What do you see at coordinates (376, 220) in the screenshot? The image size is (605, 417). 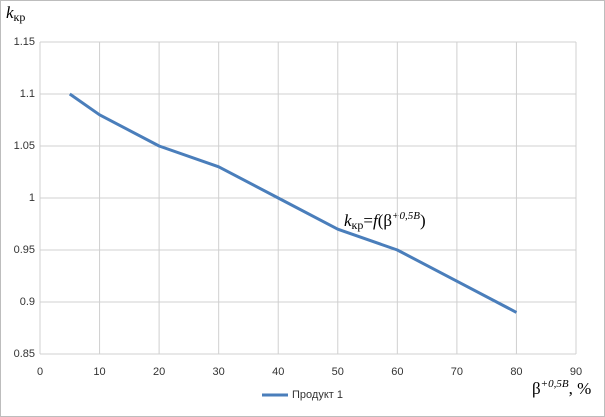 I see `annotation-part: f` at bounding box center [376, 220].